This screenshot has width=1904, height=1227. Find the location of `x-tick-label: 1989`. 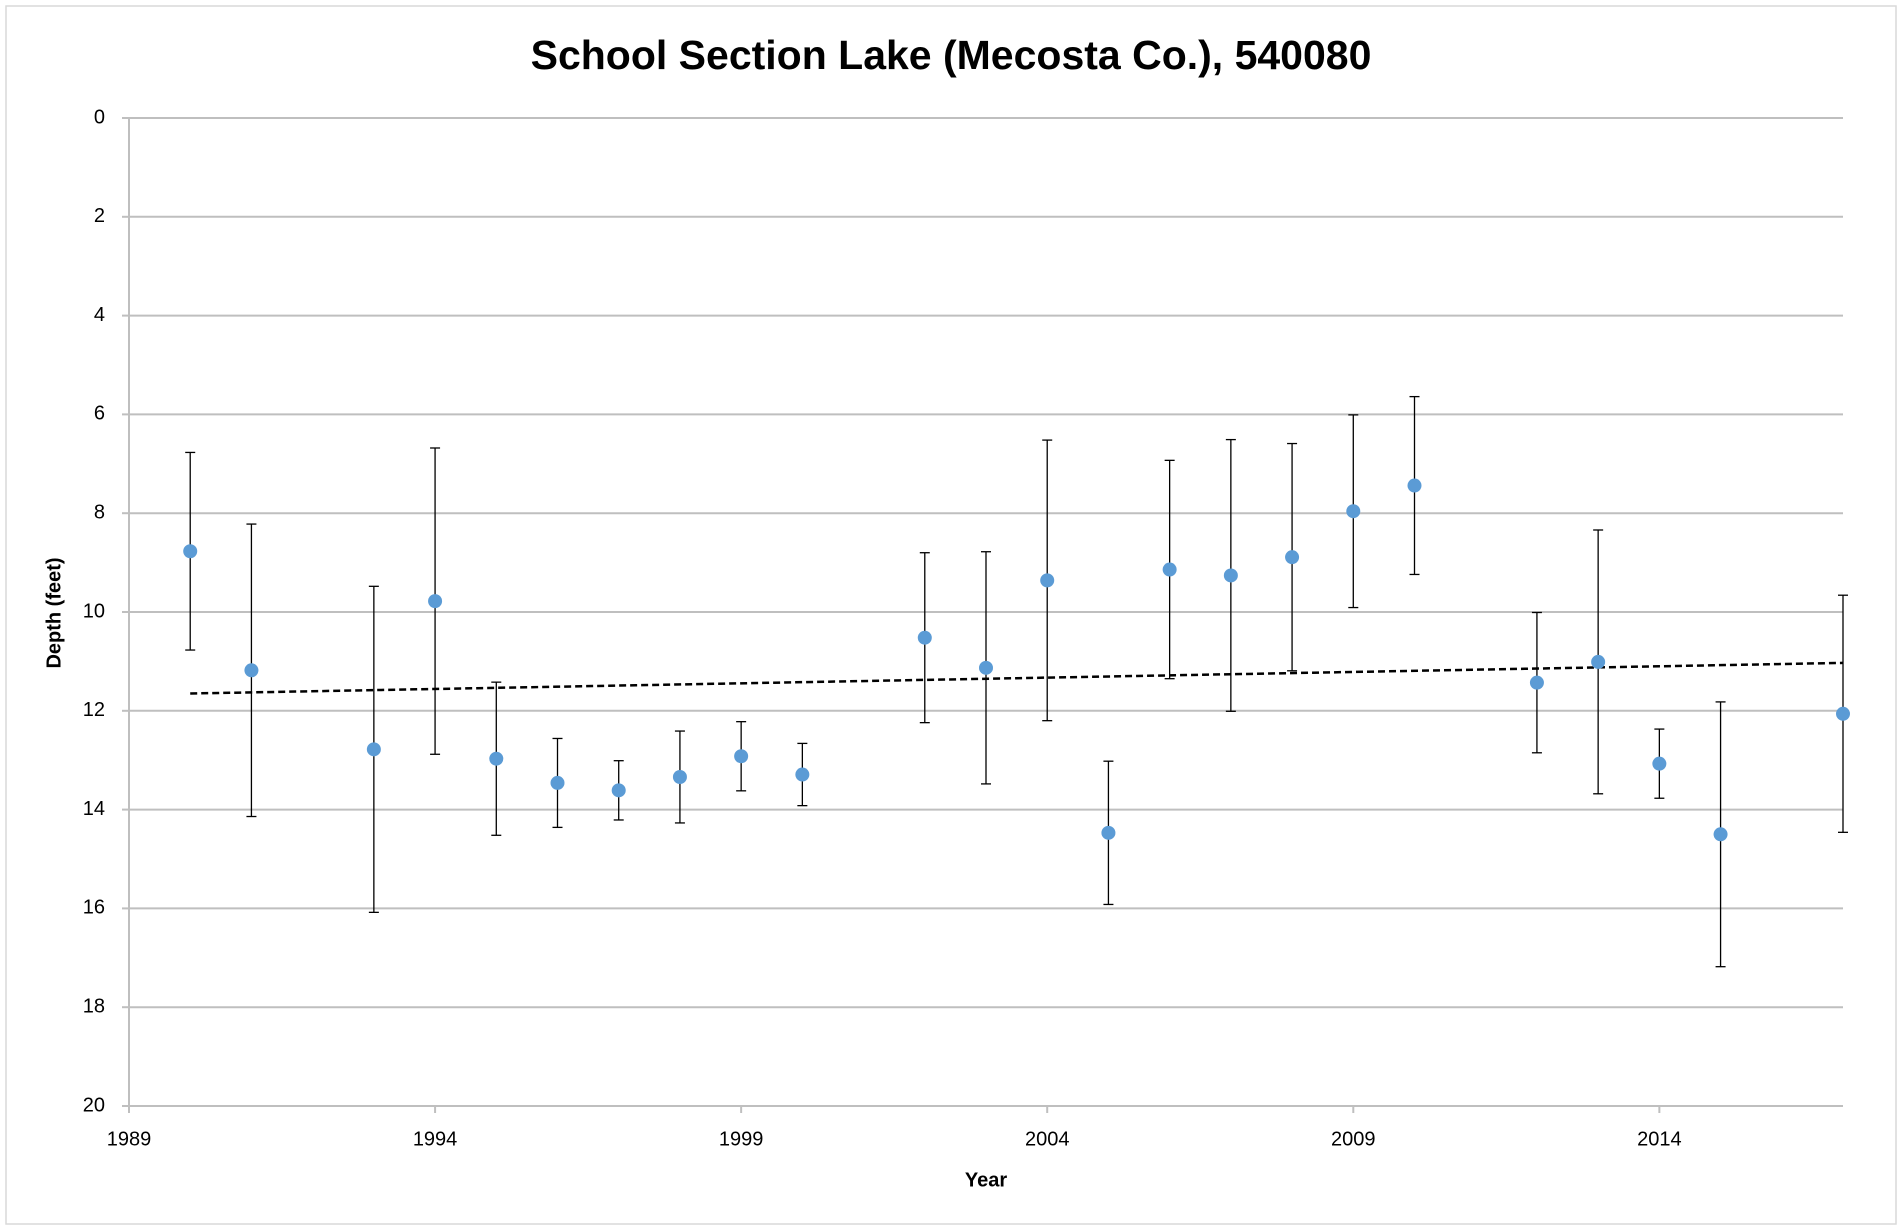

x-tick-label: 1989 is located at coordinates (129, 1139).